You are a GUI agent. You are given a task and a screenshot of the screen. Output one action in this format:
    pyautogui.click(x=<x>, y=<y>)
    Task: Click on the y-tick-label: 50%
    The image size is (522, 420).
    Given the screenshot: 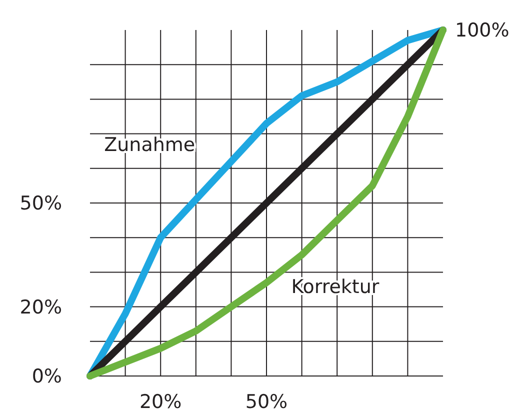 What is the action you would take?
    pyautogui.click(x=41, y=203)
    